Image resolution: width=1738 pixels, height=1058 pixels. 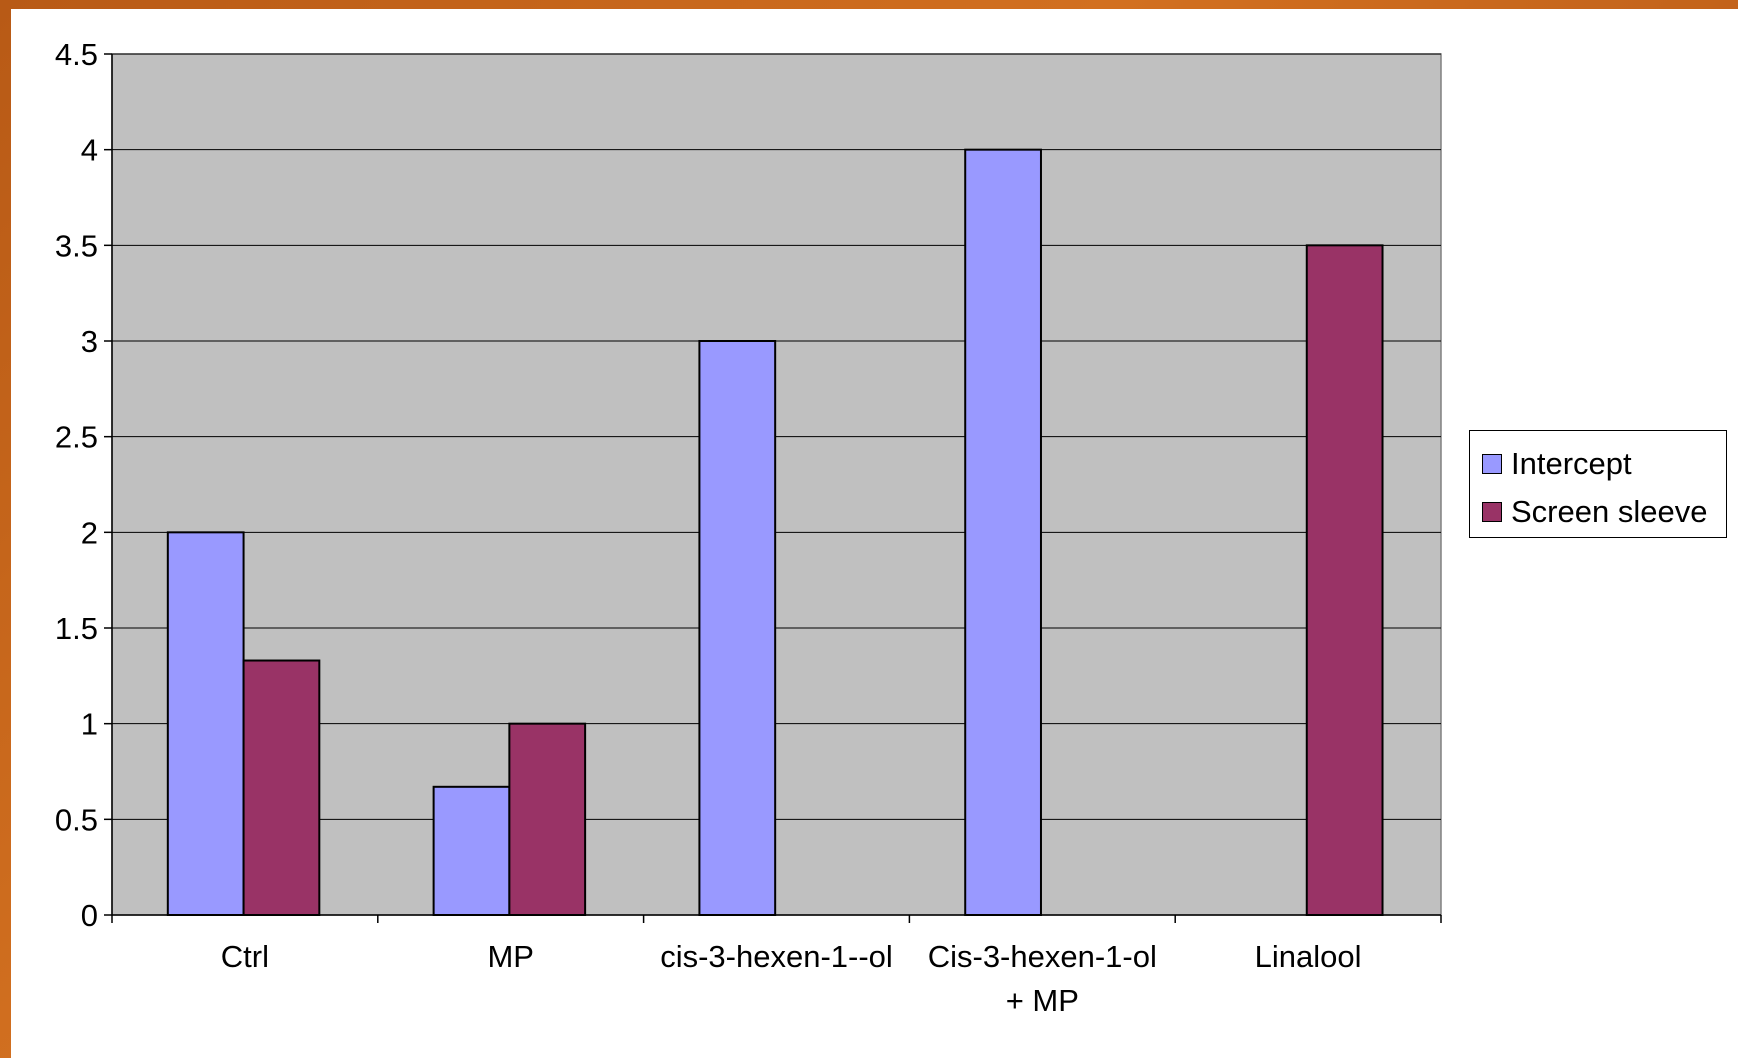 What do you see at coordinates (245, 956) in the screenshot?
I see `x-category-label: Ctrl` at bounding box center [245, 956].